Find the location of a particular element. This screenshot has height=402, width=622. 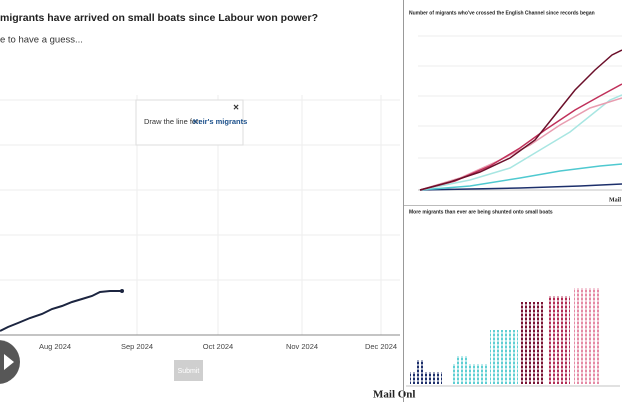

popup-prompt: Draw the line for: is located at coordinates (172, 121).